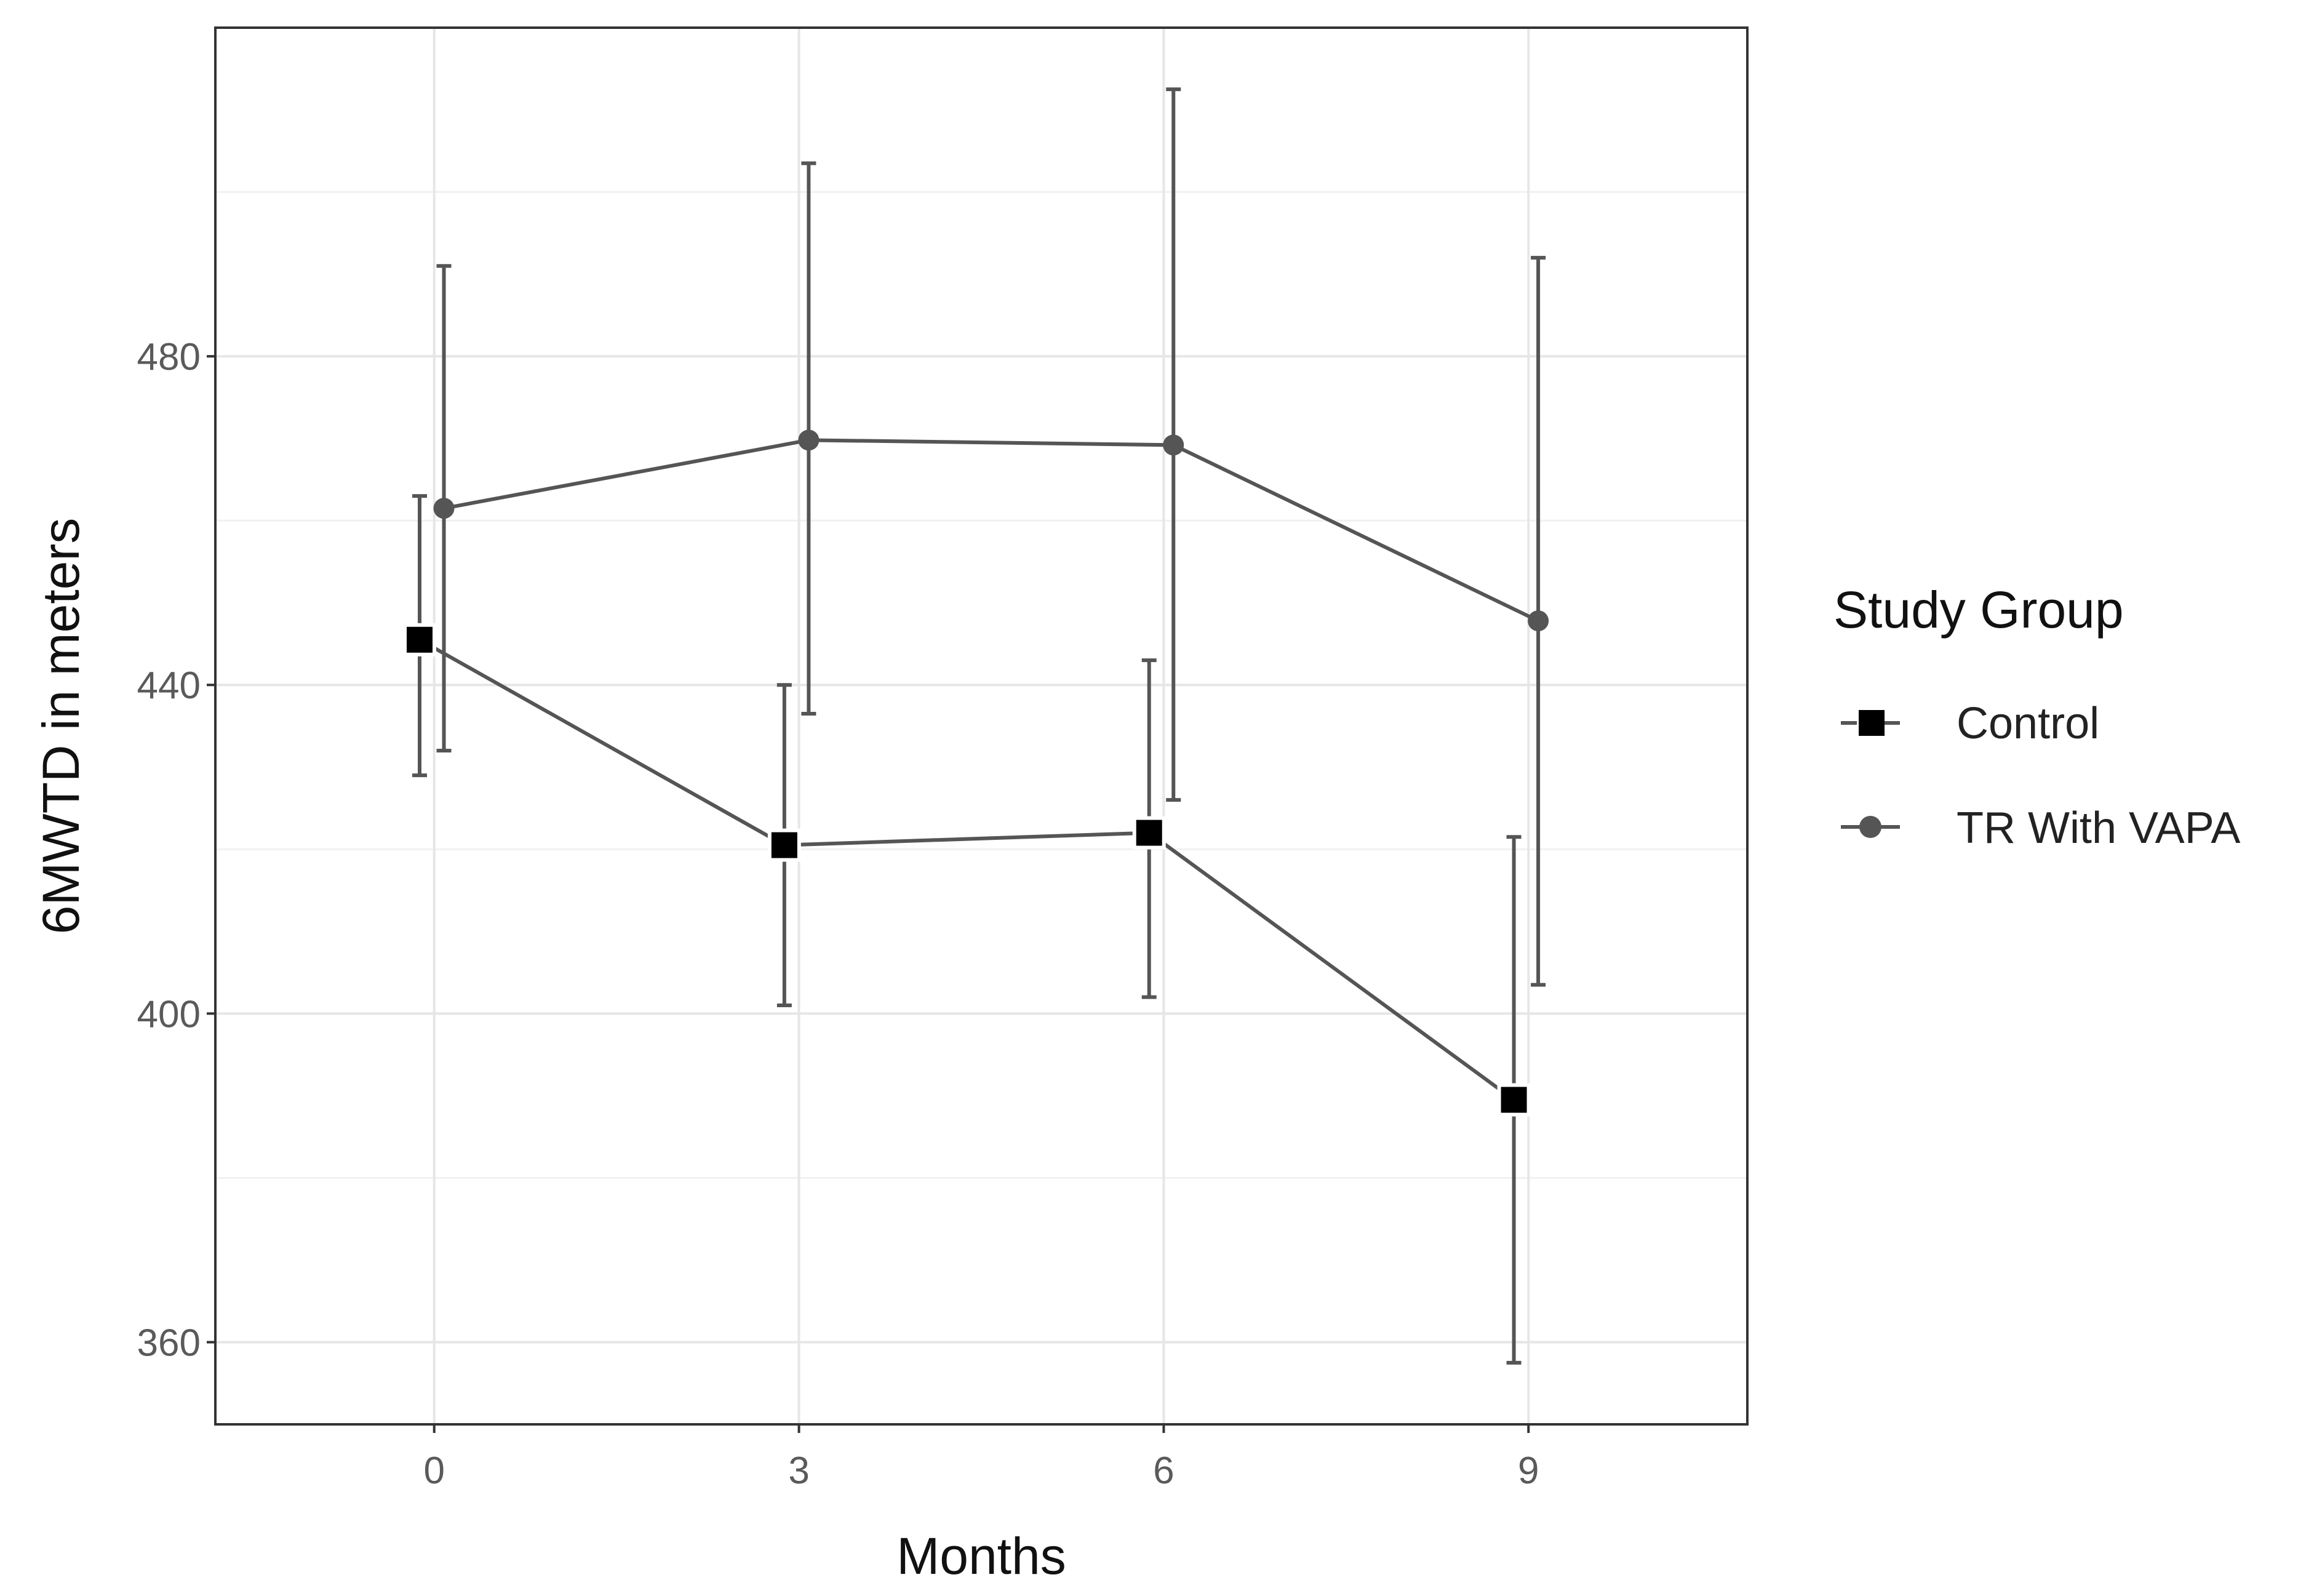 This screenshot has height=1596, width=2298. I want to click on legend-marker-tr-with-vapa, so click(1870, 827).